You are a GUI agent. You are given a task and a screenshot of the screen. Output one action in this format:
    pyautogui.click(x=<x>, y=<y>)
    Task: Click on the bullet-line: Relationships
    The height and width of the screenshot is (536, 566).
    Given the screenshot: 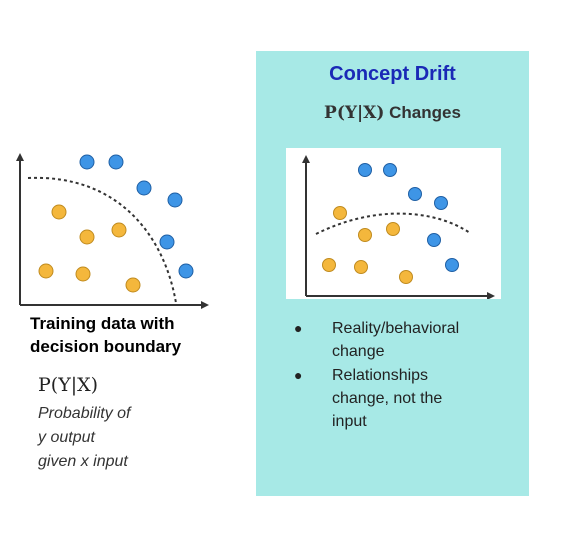 What is the action you would take?
    pyautogui.click(x=380, y=375)
    